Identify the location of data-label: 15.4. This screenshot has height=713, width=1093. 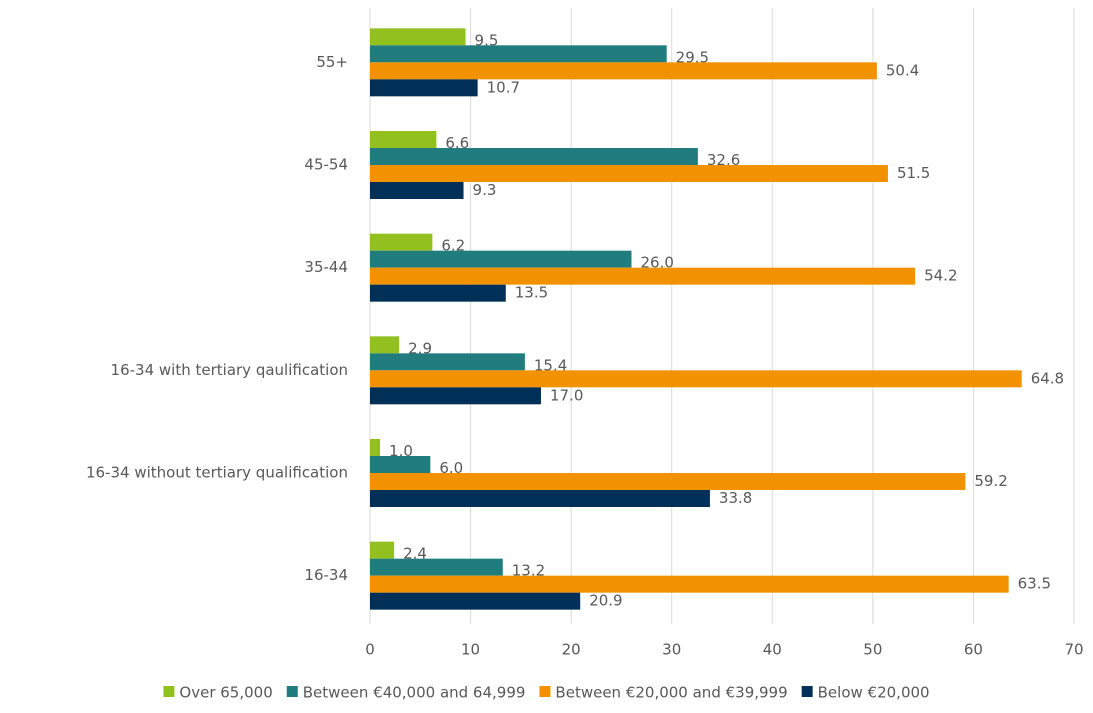
(550, 365).